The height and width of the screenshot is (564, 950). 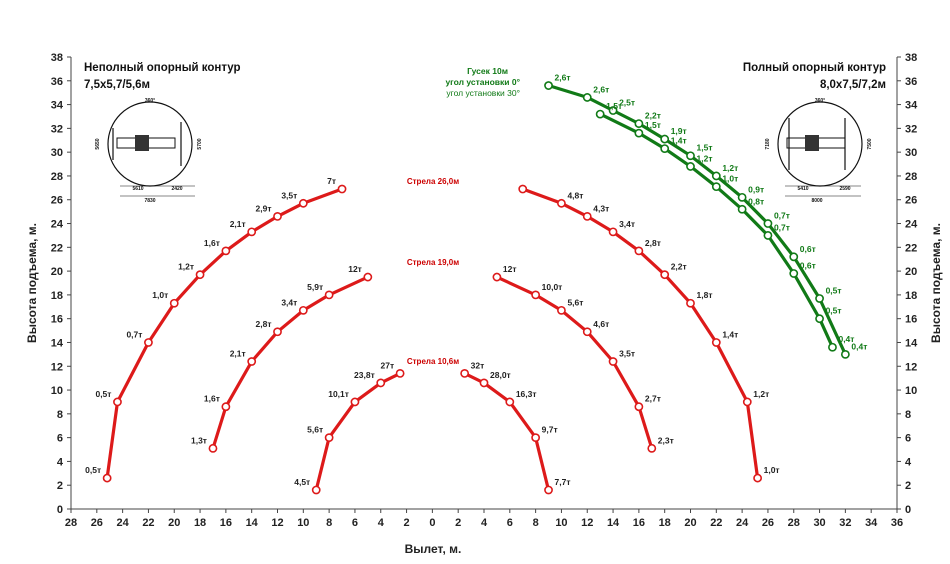 I want to click on x-tick-label: 28, so click(x=71, y=523).